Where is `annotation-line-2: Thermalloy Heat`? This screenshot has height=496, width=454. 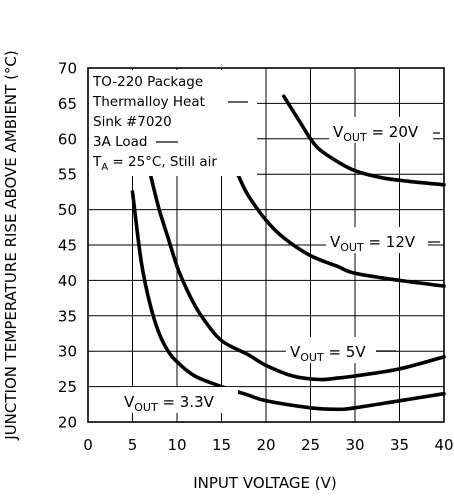
annotation-line-2: Thermalloy Heat is located at coordinates (148, 102).